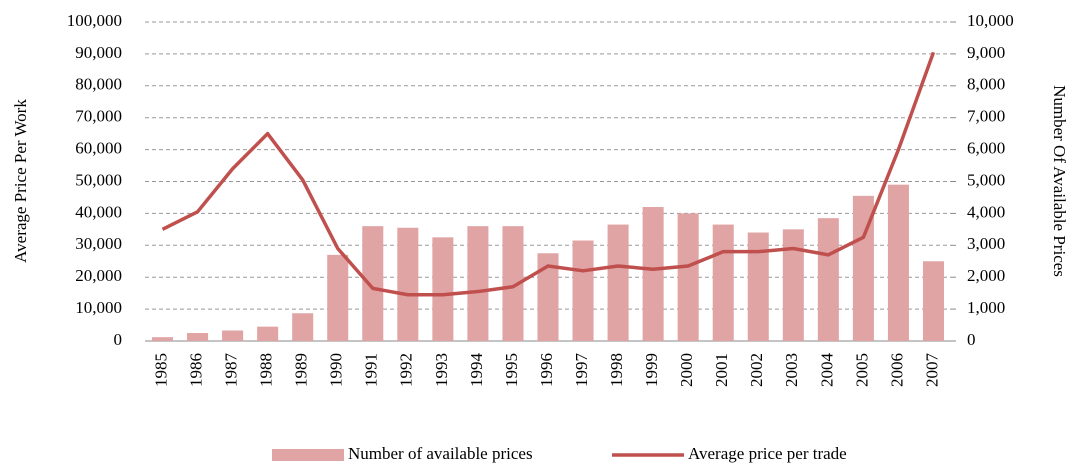 The height and width of the screenshot is (465, 1078). What do you see at coordinates (94, 20) in the screenshot?
I see `y-tick-label: 100,000` at bounding box center [94, 20].